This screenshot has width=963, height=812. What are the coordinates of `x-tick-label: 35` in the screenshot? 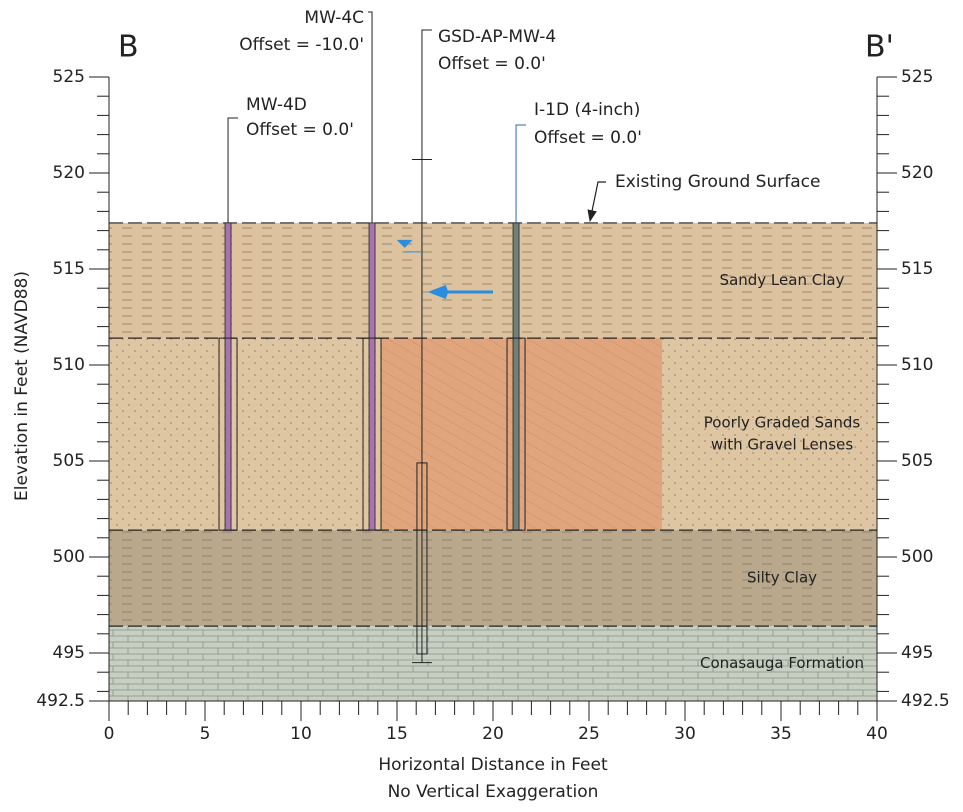 It's located at (781, 734).